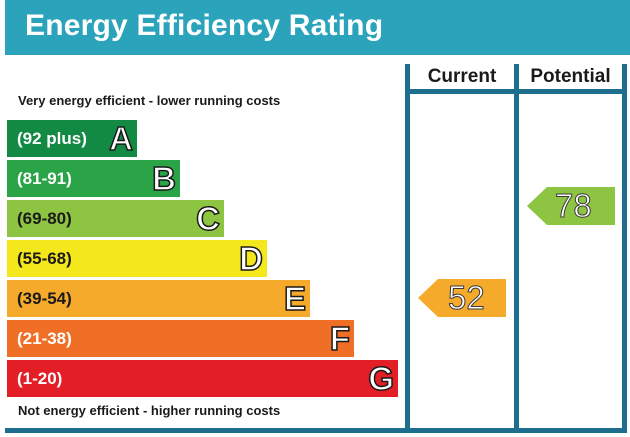 The width and height of the screenshot is (630, 437). What do you see at coordinates (250, 258) in the screenshot?
I see `band-letter: D` at bounding box center [250, 258].